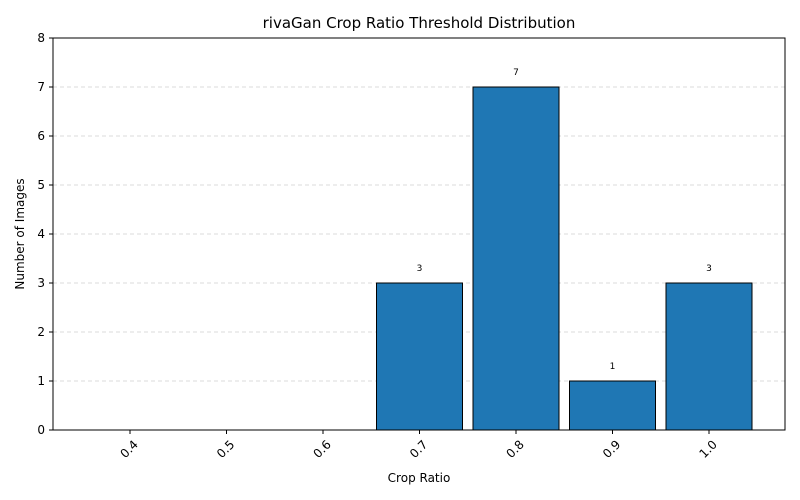  Describe the element at coordinates (613, 367) in the screenshot. I see `data-label-0.9: 1` at that location.